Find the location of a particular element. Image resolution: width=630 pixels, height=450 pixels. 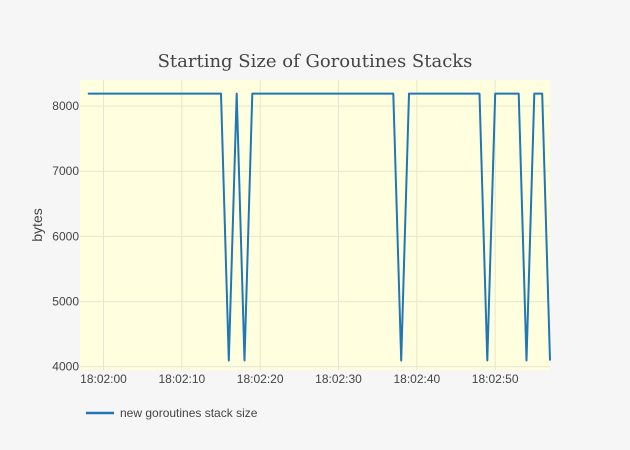

x-tick-label: 18:02:40 is located at coordinates (416, 379).